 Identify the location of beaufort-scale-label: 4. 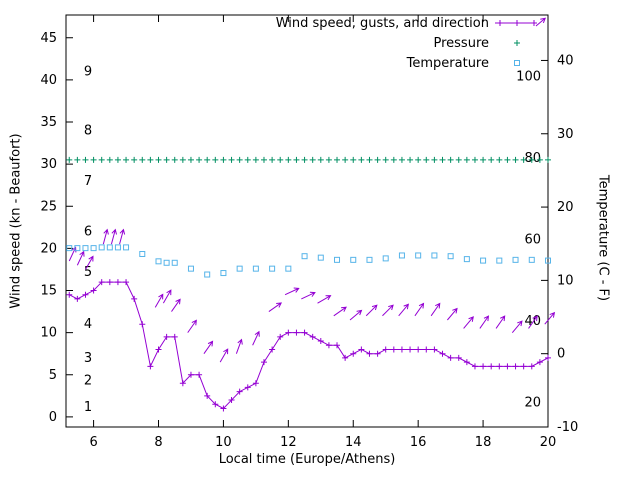
(88, 324).